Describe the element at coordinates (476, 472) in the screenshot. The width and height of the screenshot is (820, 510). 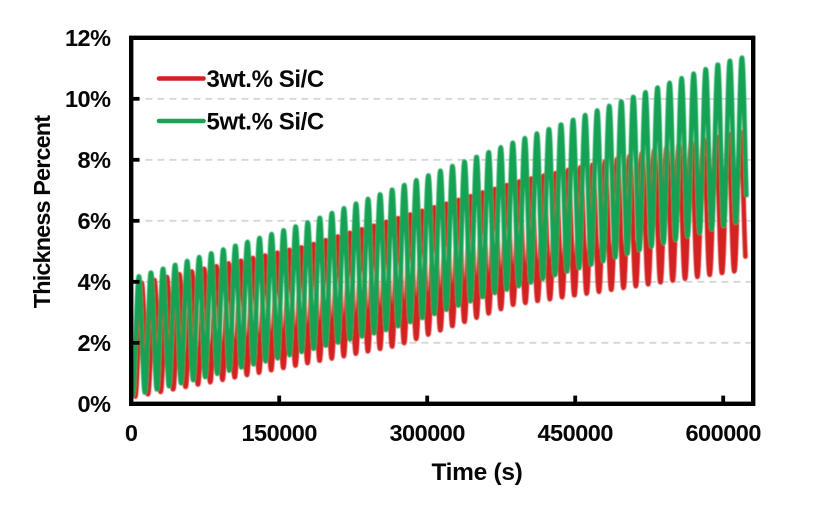
I see `svg-text: Time (s)` at that location.